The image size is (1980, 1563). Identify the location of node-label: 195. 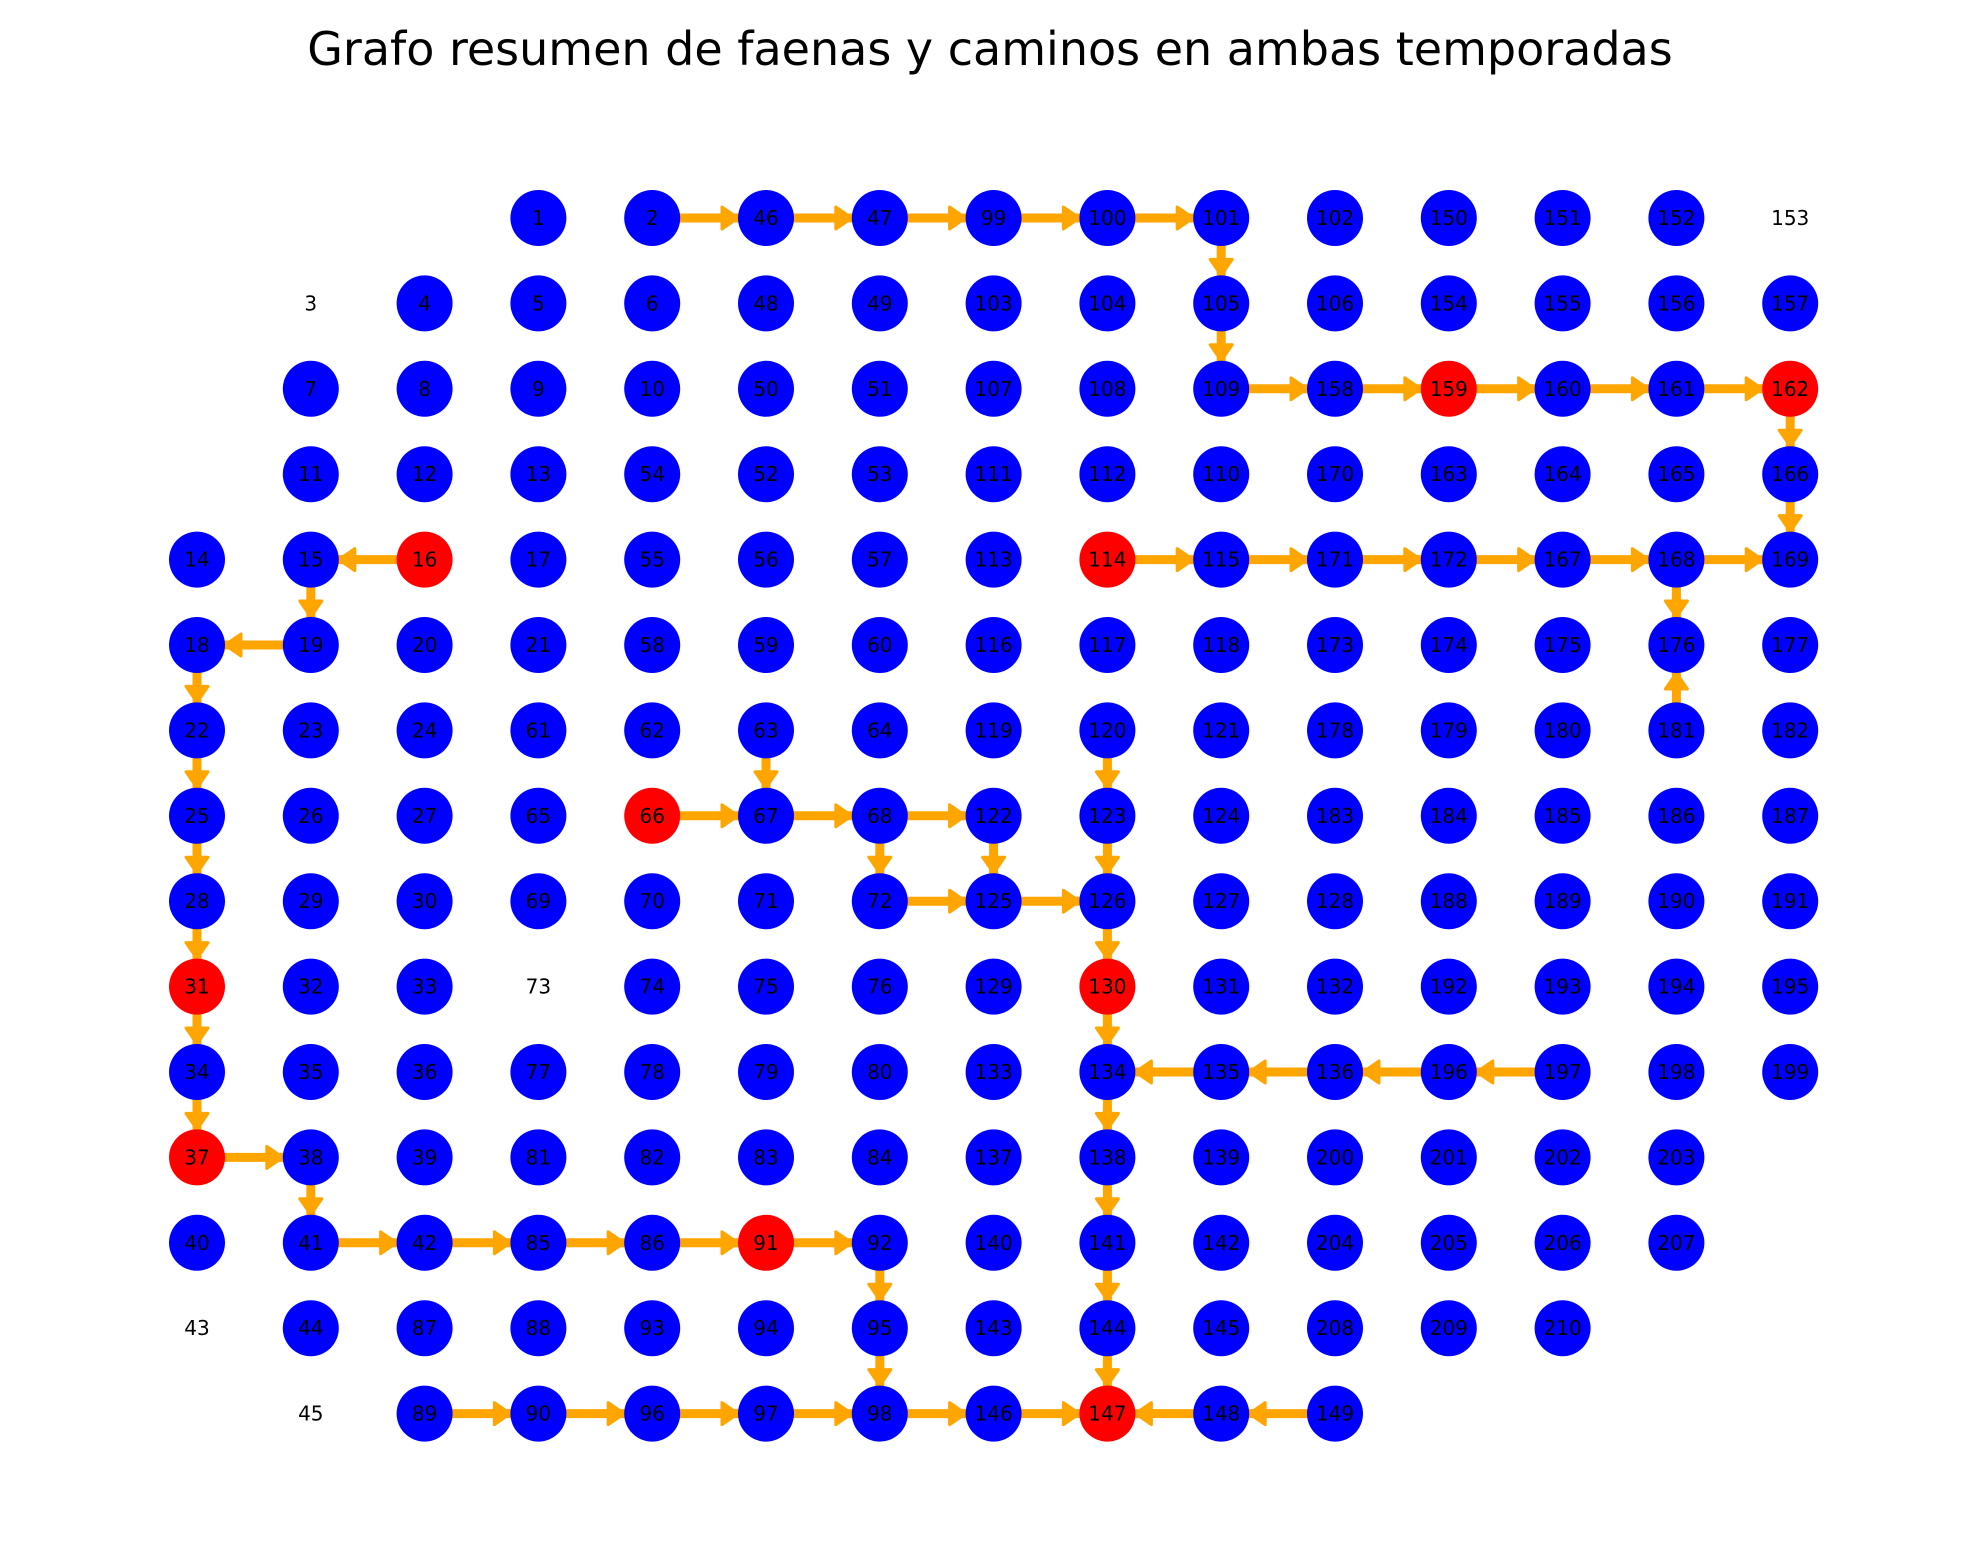
(1790, 987).